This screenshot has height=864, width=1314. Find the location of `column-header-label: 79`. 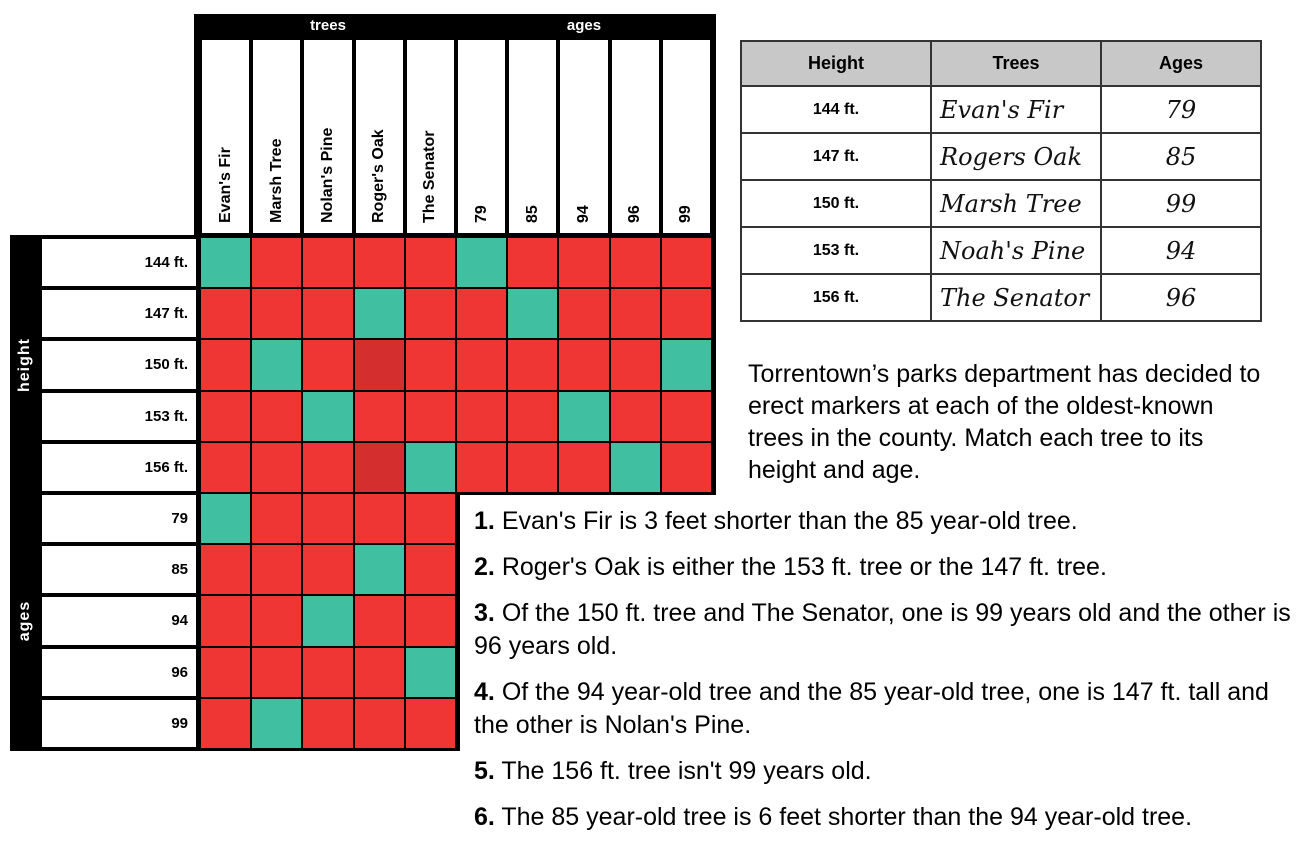

column-header-label: 79 is located at coordinates (481, 214).